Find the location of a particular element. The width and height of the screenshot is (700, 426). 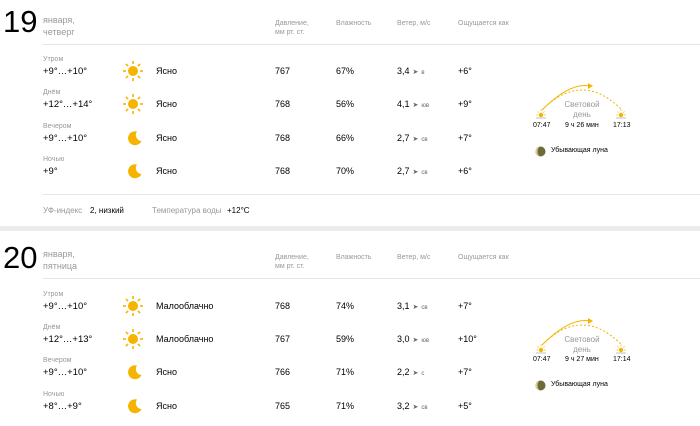

row-wind: 2,2 ➤ с is located at coordinates (410, 373).